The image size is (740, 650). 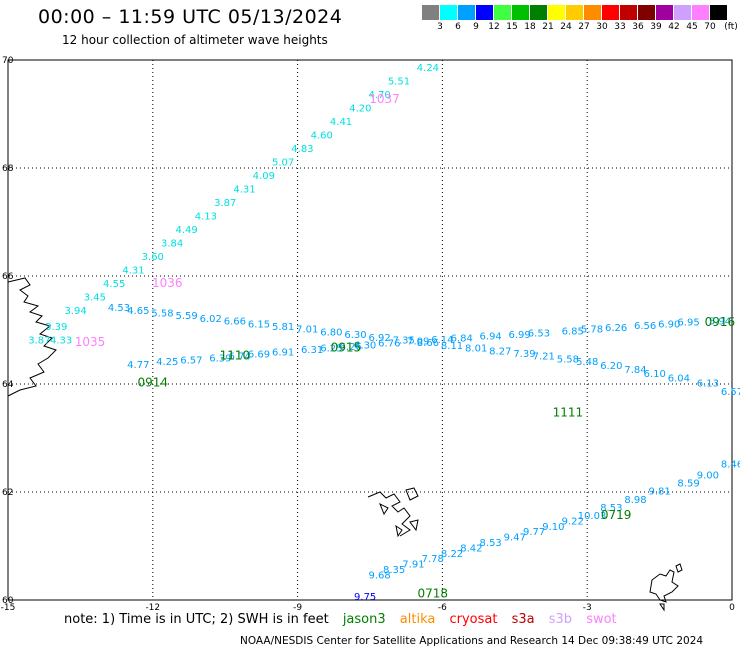 What do you see at coordinates (283, 327) in the screenshot?
I see `wave-height-label: 5.81` at bounding box center [283, 327].